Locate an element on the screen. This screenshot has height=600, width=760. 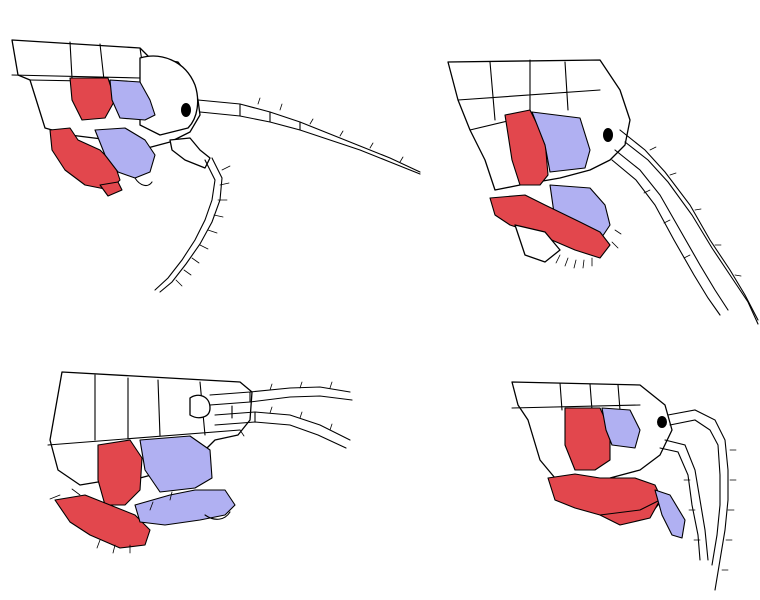
coxa-white is located at coordinates (537, 243).